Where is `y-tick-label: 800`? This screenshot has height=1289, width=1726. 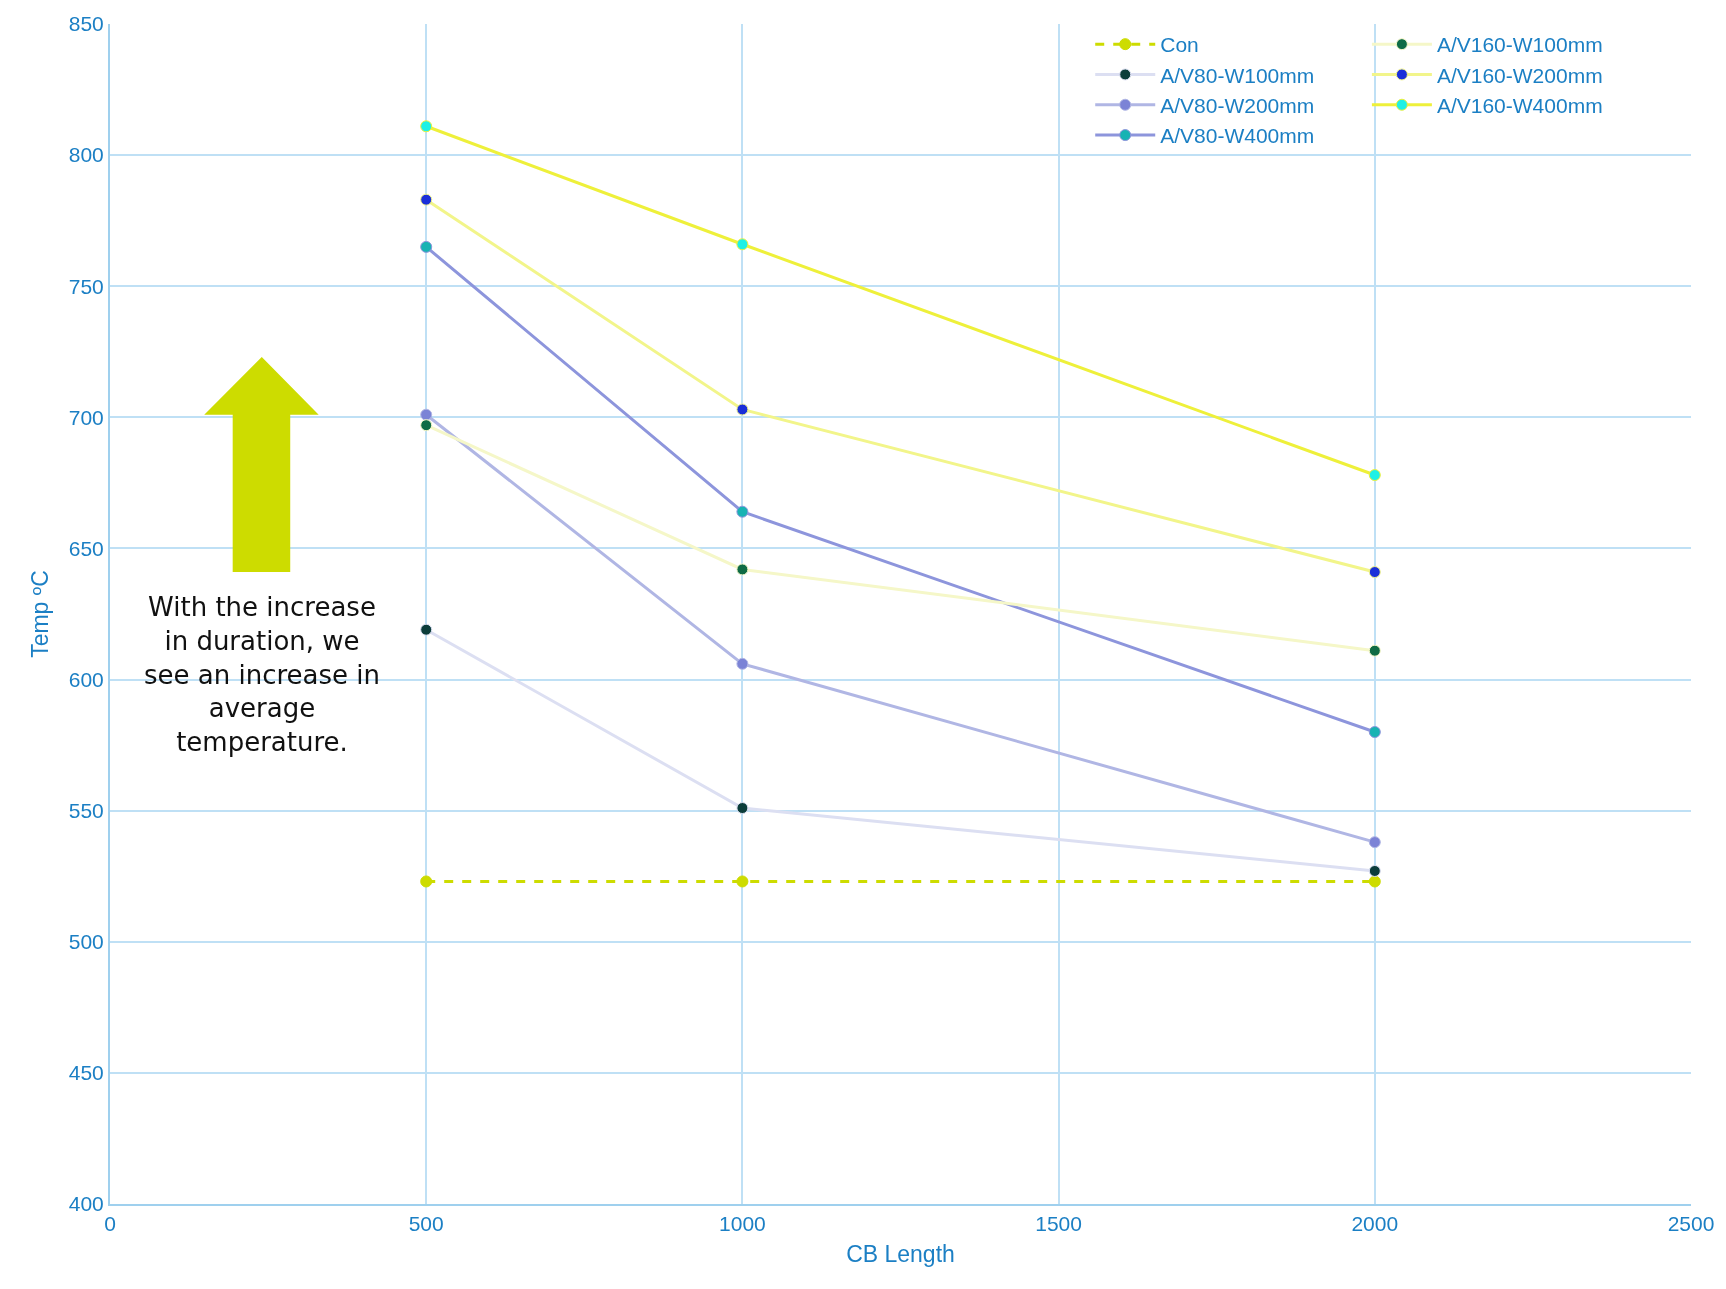 y-tick-label: 800 is located at coordinates (86, 155).